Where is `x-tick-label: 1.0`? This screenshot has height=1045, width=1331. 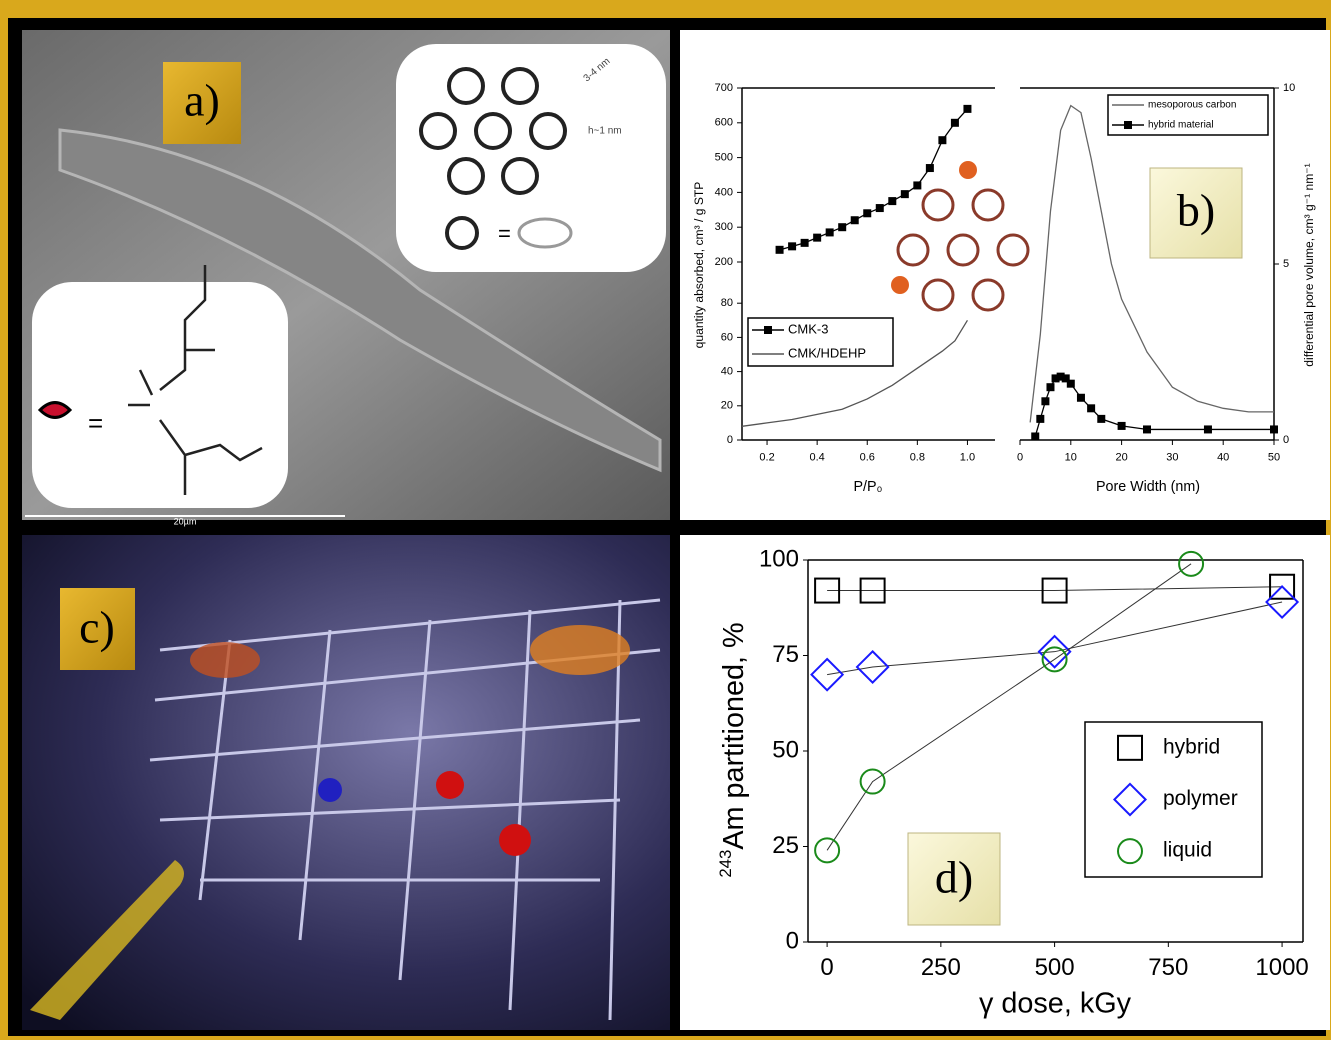 x-tick-label: 1.0 is located at coordinates (967, 458).